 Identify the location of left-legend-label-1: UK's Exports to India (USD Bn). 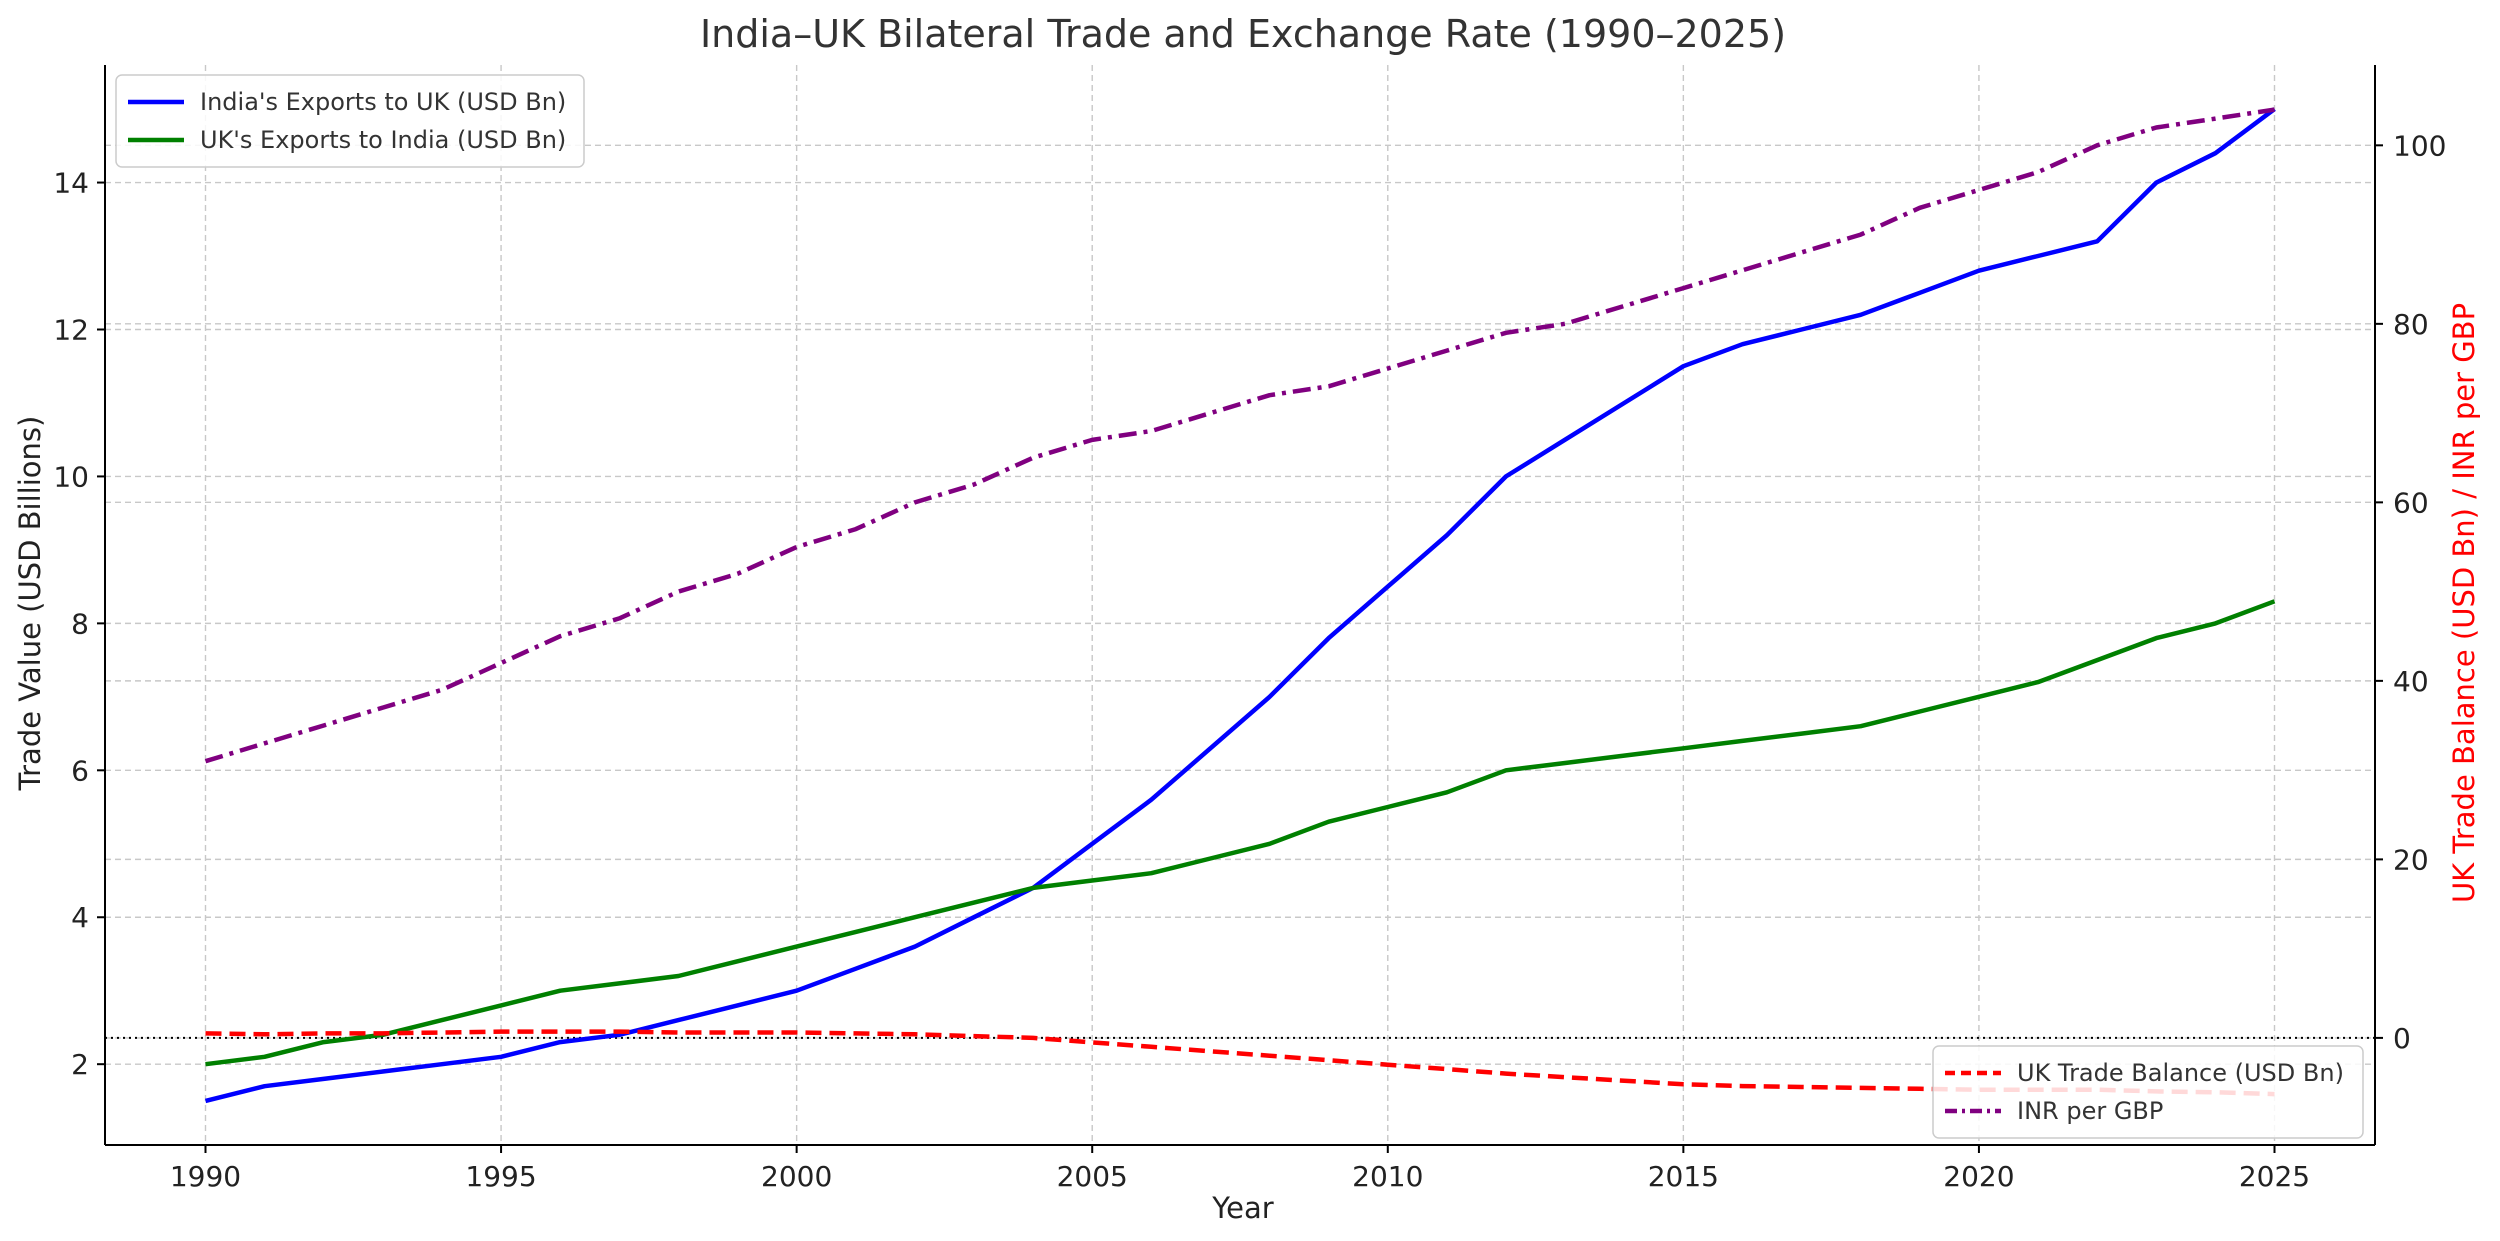
(383, 140).